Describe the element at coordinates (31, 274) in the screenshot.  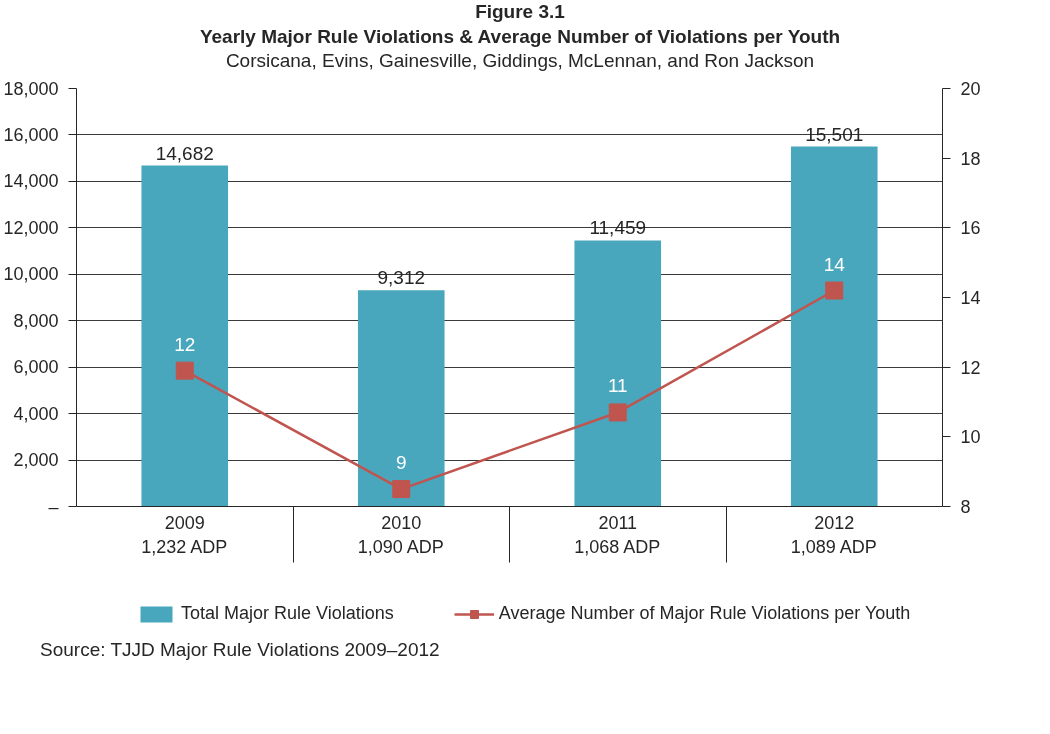
I see `y-tick-label: 10,000` at that location.